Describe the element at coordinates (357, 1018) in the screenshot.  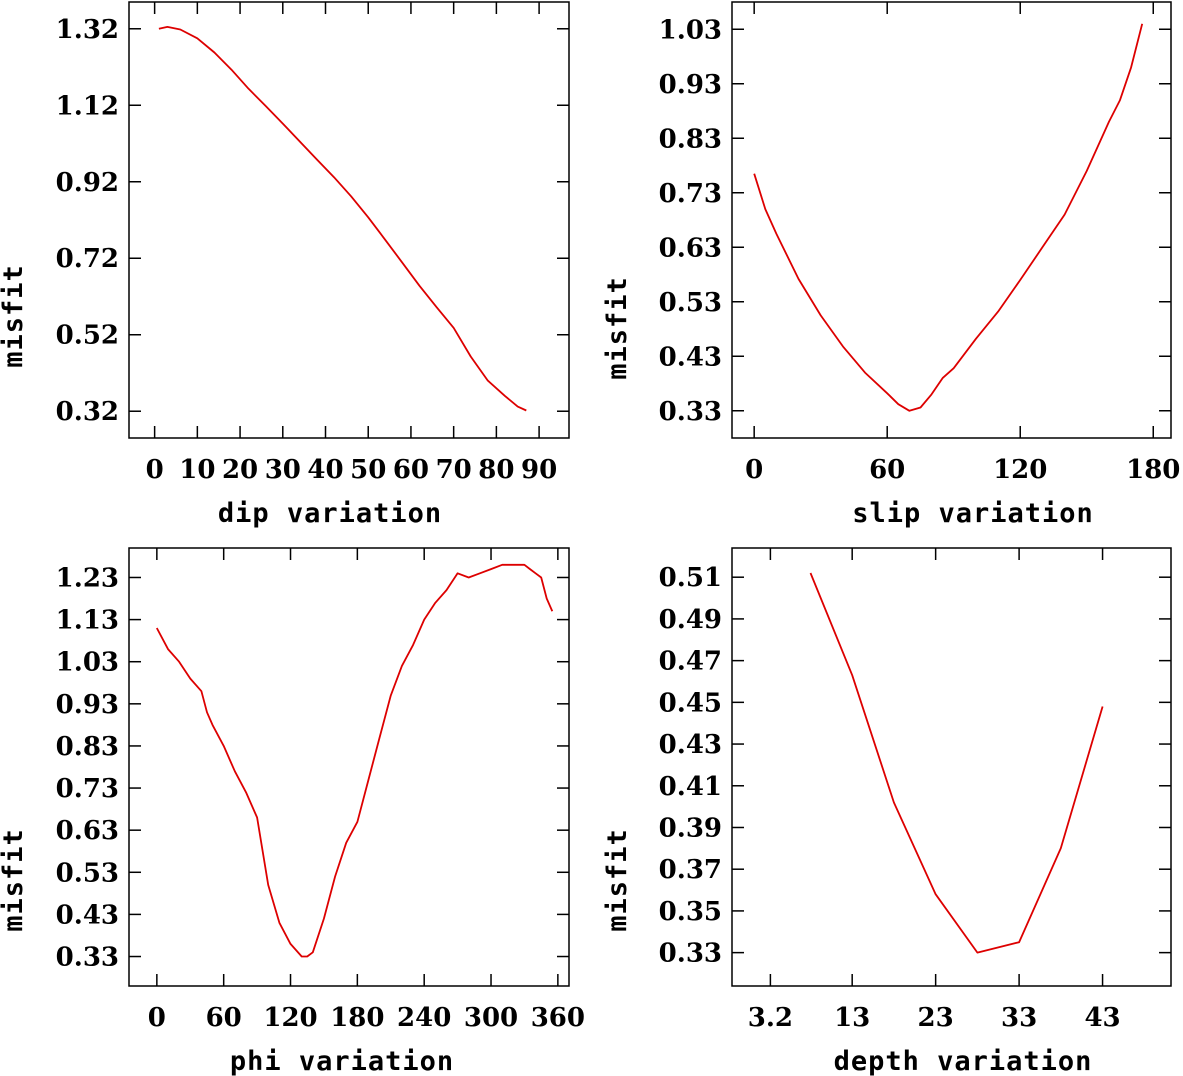
I see `phi-x-tick-label: 180` at that location.